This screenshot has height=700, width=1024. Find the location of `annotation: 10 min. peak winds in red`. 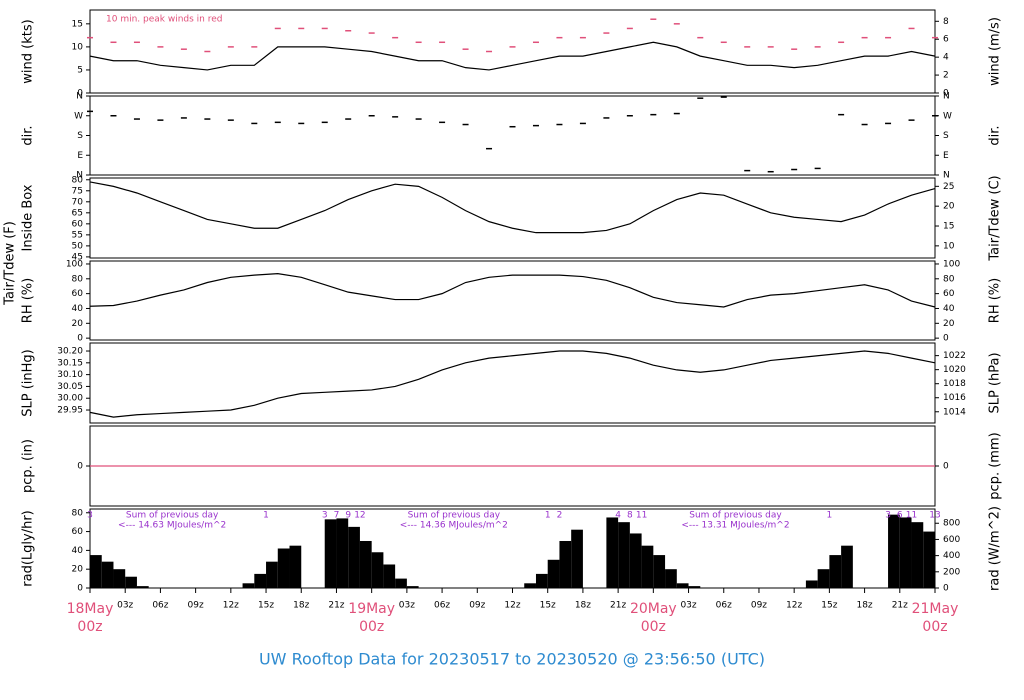

annotation: 10 min. peak winds in red is located at coordinates (164, 20).